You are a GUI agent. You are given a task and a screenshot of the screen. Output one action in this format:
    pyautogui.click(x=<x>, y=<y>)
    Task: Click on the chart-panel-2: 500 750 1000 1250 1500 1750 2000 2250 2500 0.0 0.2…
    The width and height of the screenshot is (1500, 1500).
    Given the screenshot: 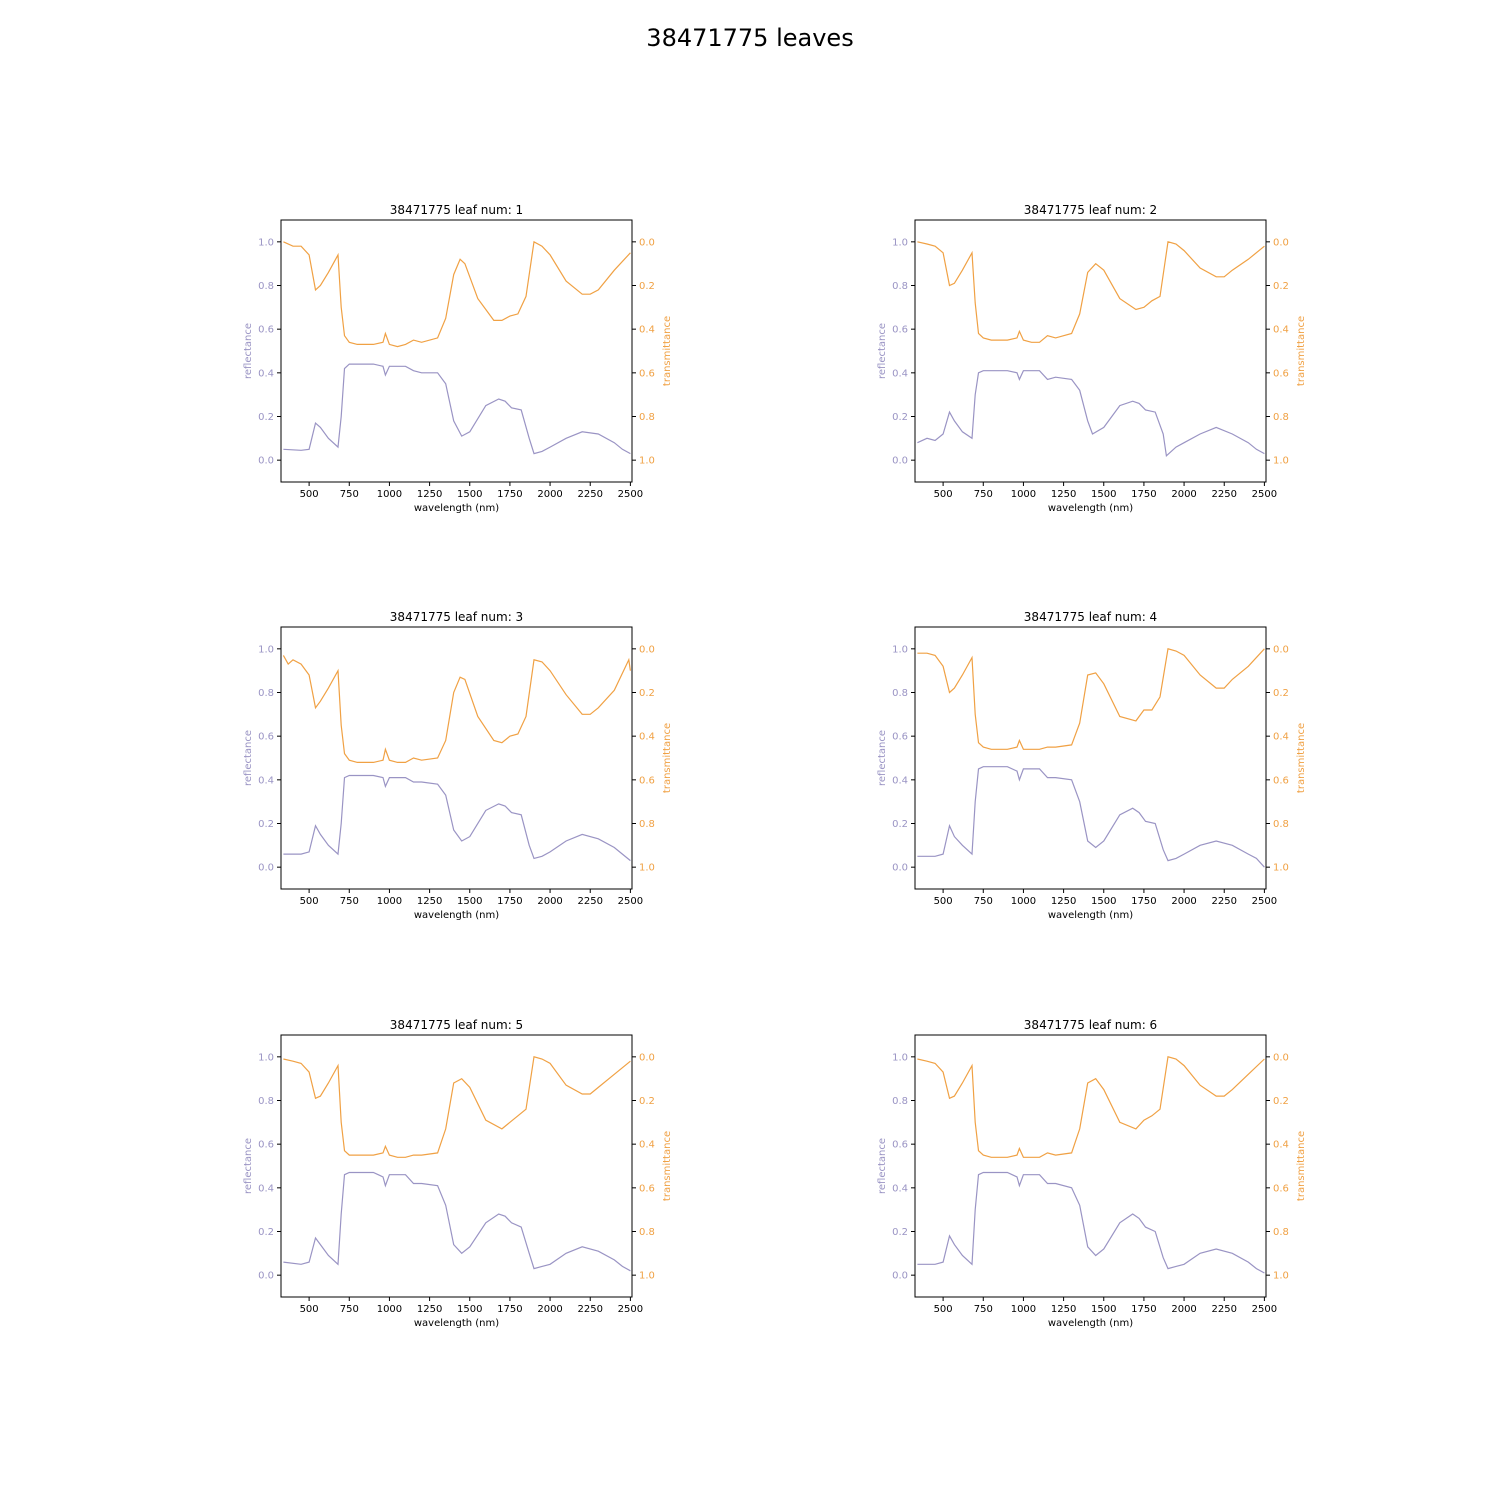 What is the action you would take?
    pyautogui.click(x=1092, y=358)
    